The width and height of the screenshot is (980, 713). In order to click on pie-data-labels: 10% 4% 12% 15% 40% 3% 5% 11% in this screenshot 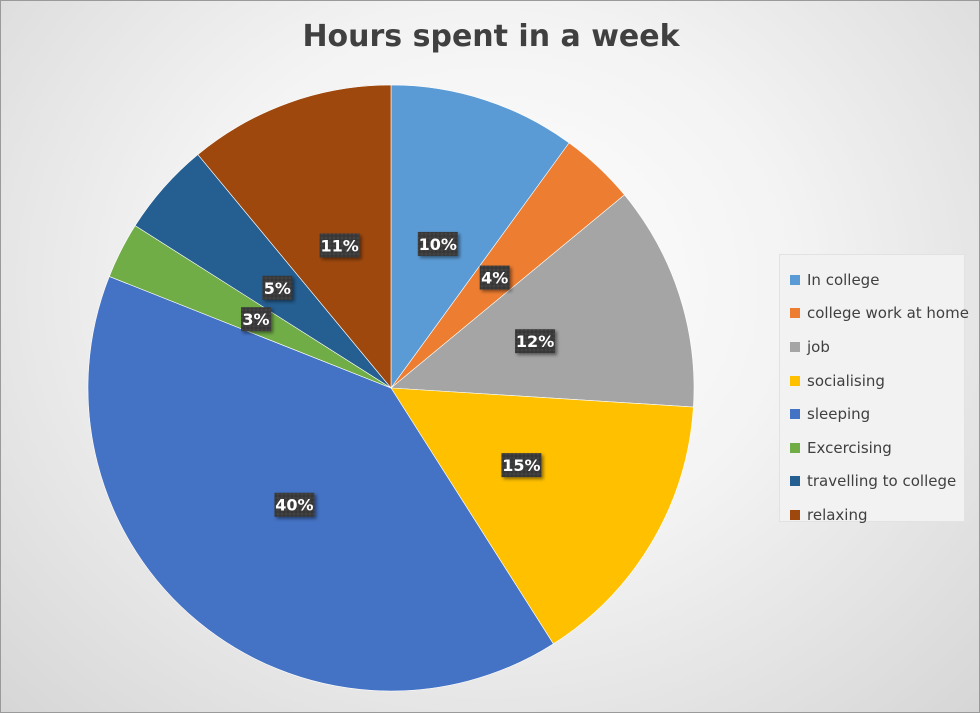, I will do `click(398, 374)`.